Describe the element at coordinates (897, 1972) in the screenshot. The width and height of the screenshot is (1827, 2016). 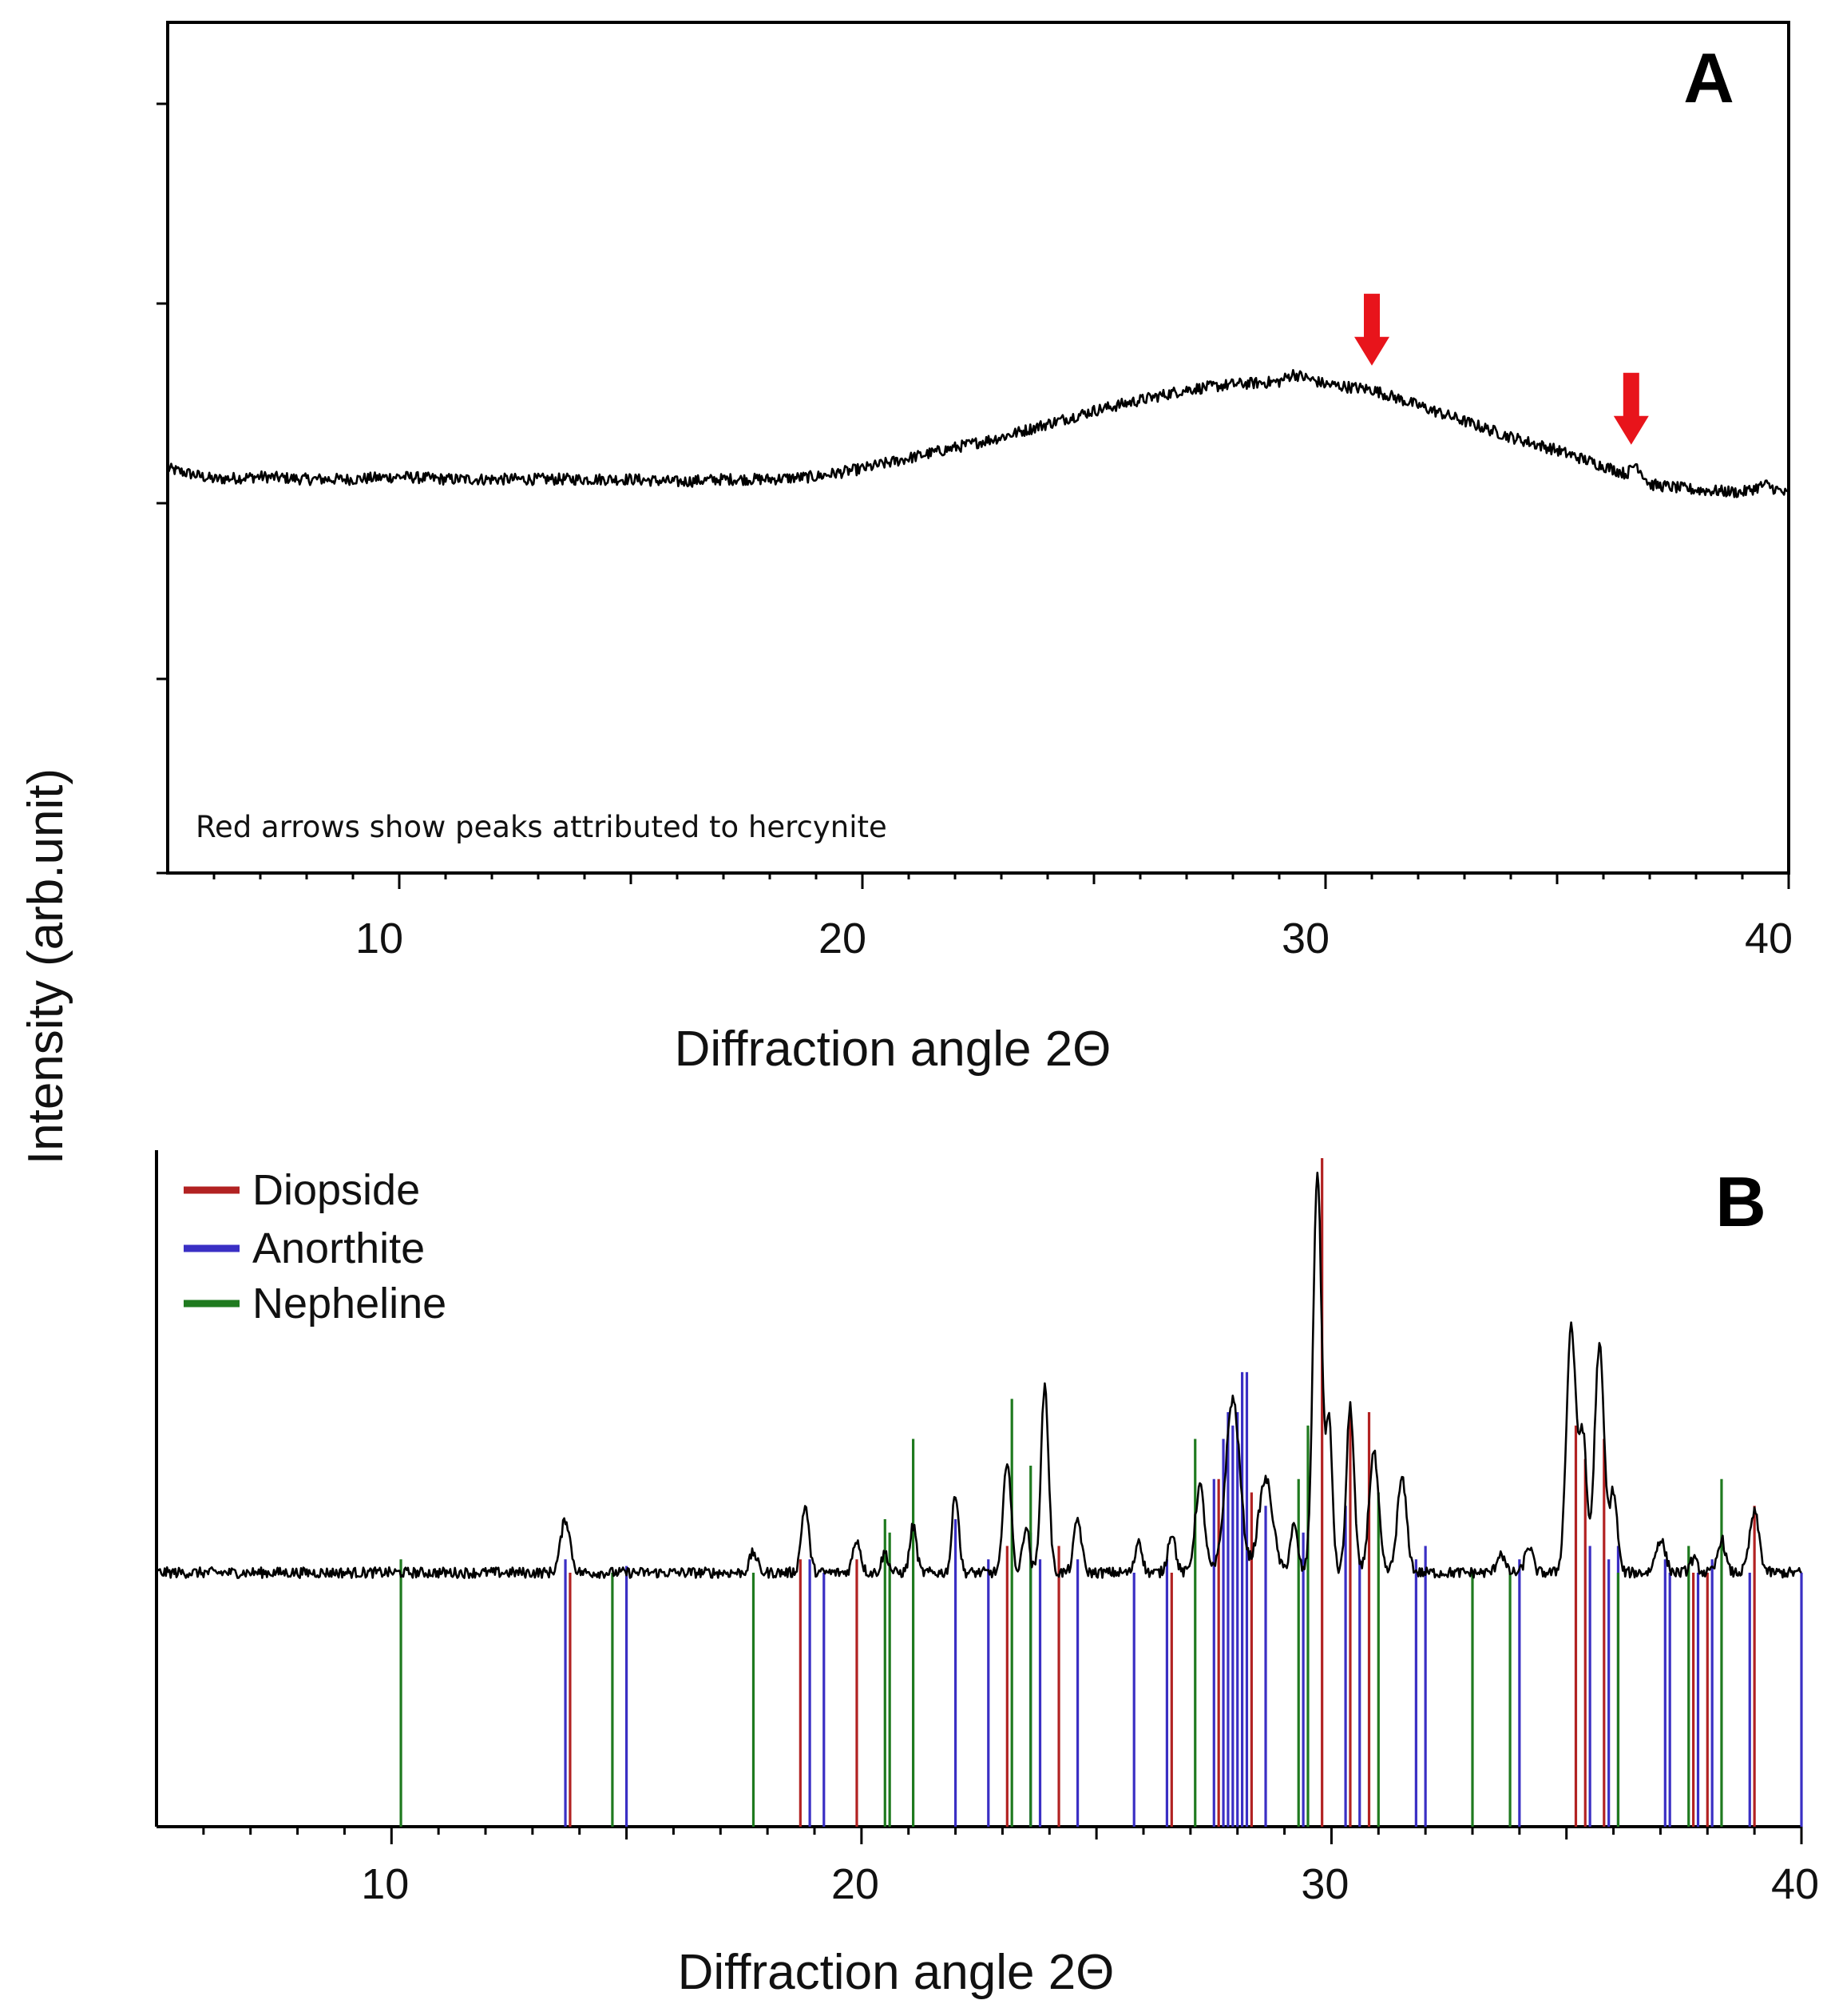
I see `panel-b-x-axis-label: Diffraction angle 2Θ` at that location.